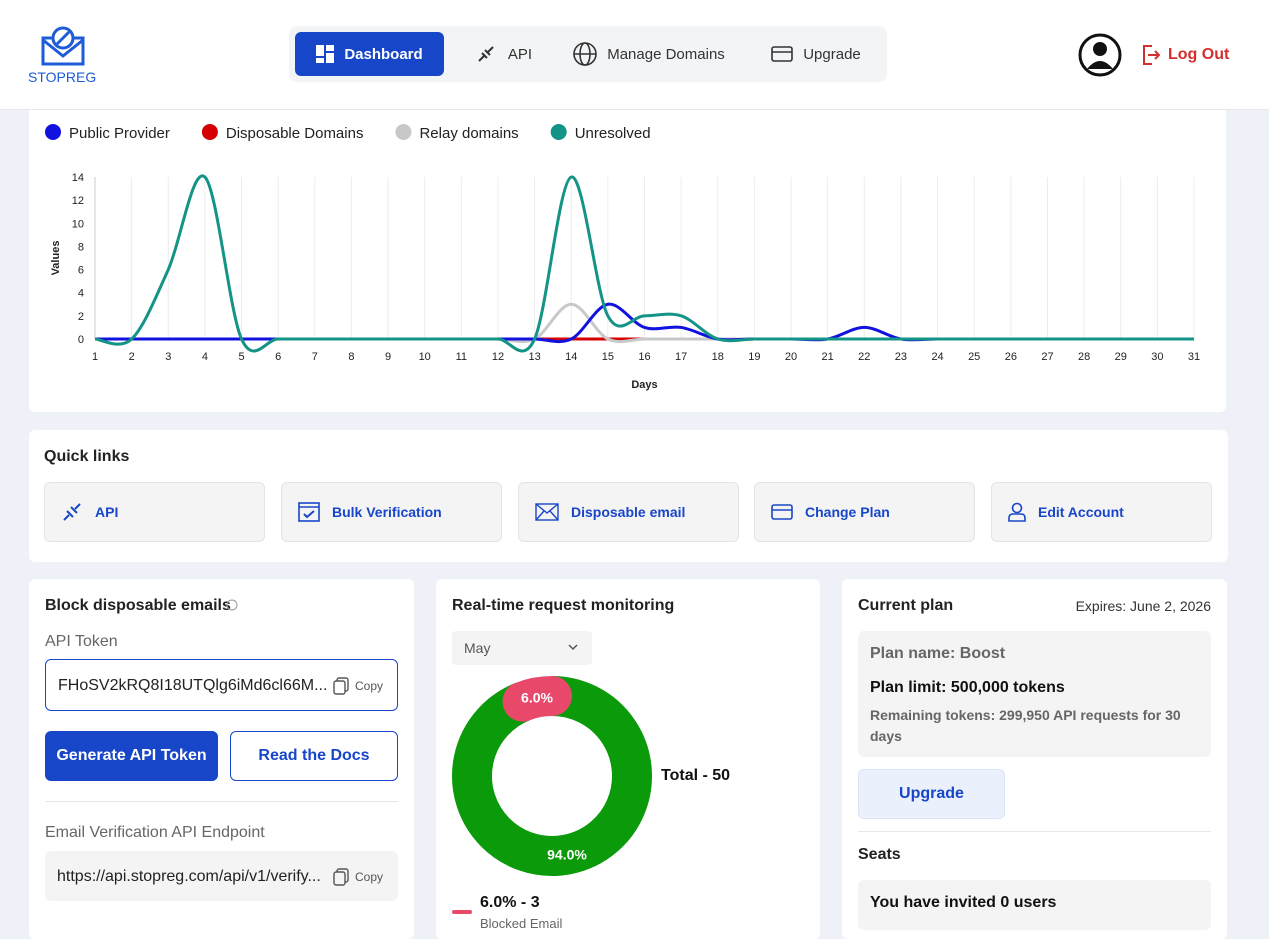 This screenshot has height=939, width=1269. What do you see at coordinates (295, 133) in the screenshot?
I see `legend-label: Disposable Domains` at bounding box center [295, 133].